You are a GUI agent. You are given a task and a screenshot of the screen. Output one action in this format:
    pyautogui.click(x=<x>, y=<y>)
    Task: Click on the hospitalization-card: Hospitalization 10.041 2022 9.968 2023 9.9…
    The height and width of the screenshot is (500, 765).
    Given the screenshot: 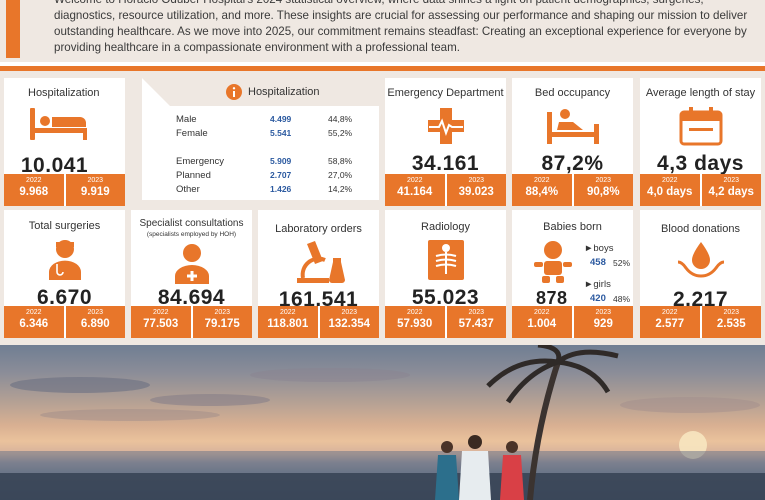 What is the action you would take?
    pyautogui.click(x=64, y=142)
    